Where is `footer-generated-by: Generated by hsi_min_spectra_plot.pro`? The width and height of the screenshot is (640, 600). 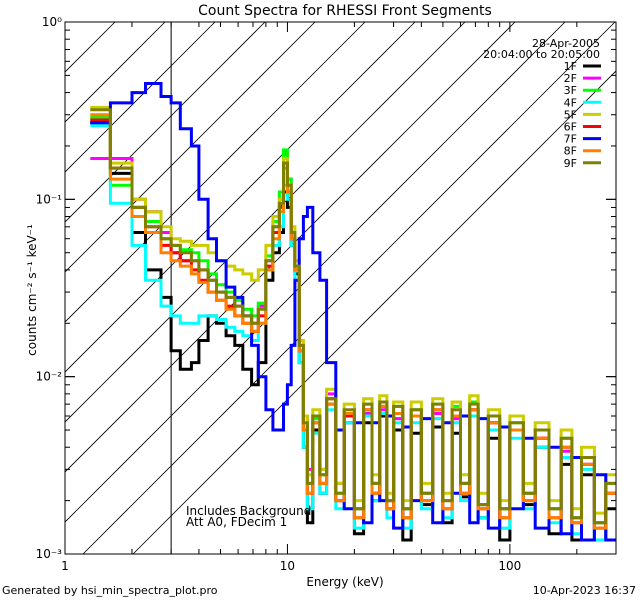
footer-generated-by: Generated by hsi_min_spectra_plot.pro is located at coordinates (110, 590).